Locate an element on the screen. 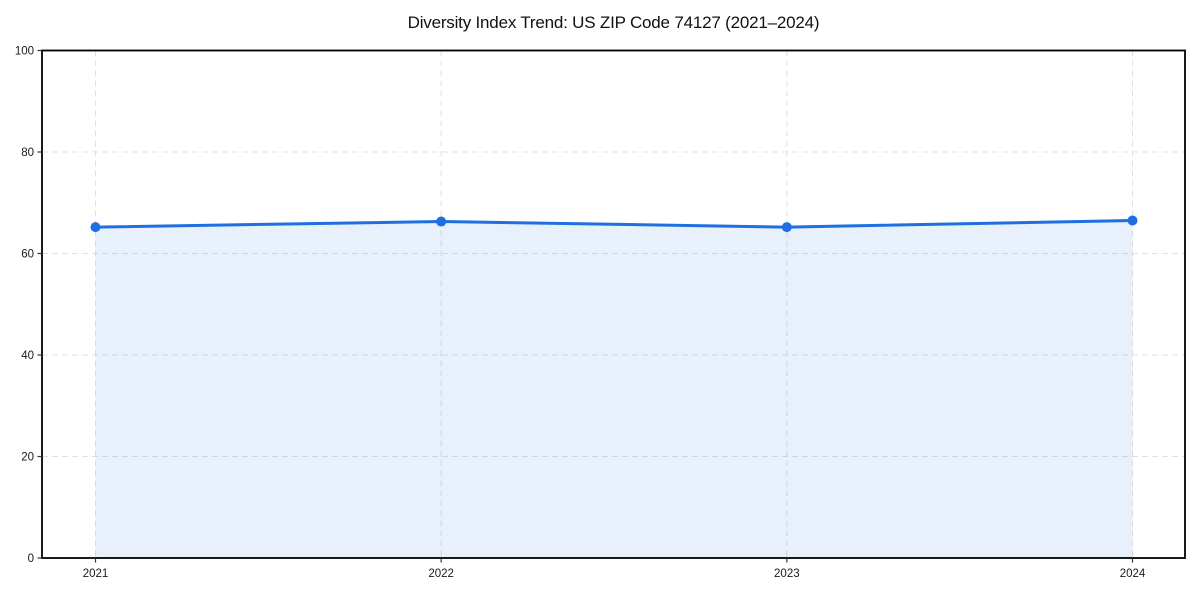 This screenshot has height=600, width=1200. x-axis-tick-label: 2024 is located at coordinates (1133, 574).